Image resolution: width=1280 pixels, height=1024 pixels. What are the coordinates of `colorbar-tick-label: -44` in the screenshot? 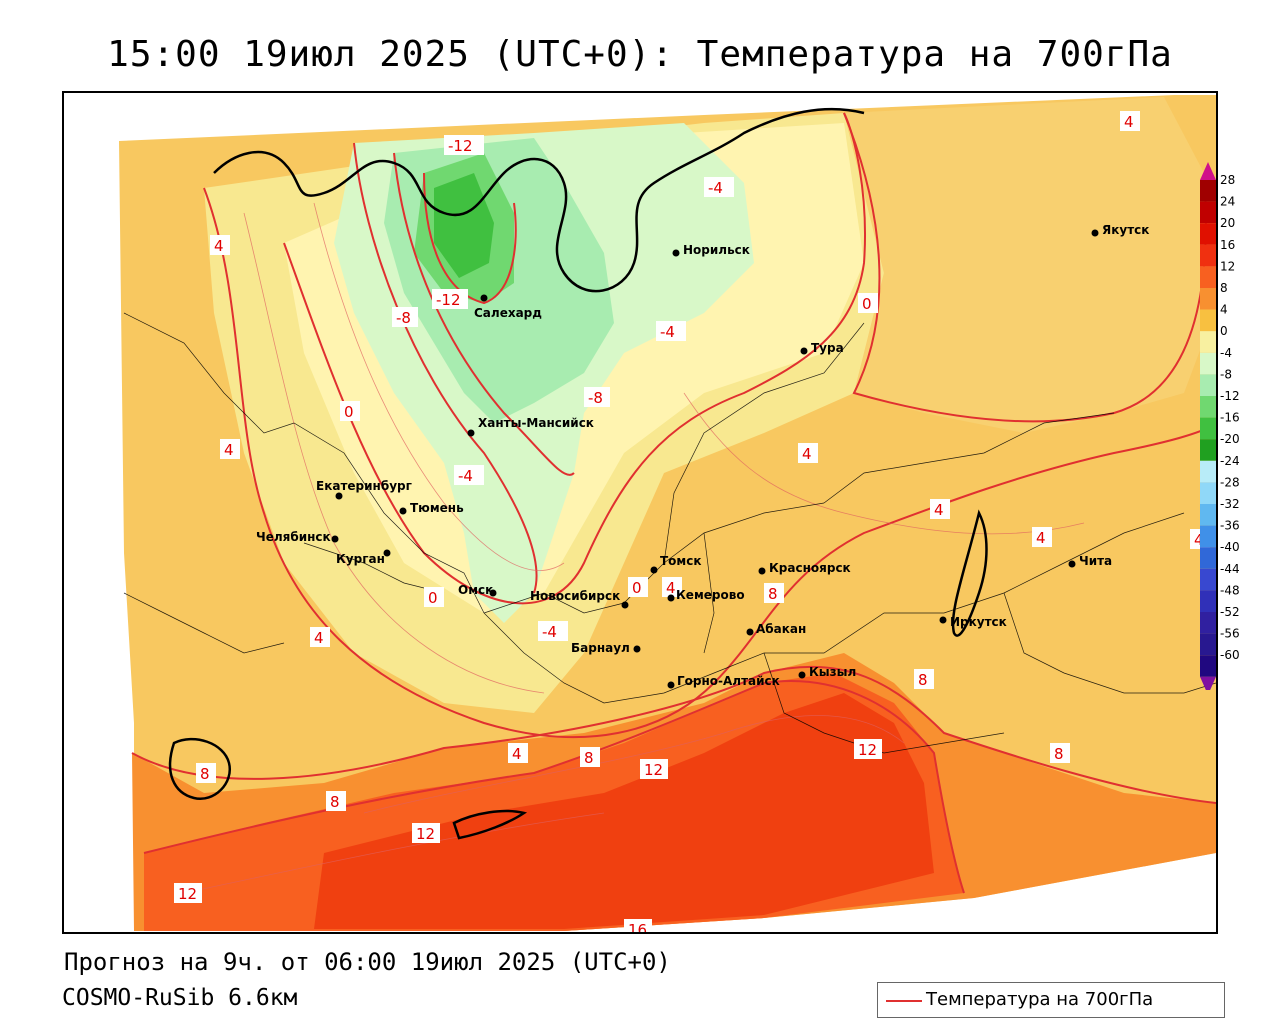 It's located at (1230, 569).